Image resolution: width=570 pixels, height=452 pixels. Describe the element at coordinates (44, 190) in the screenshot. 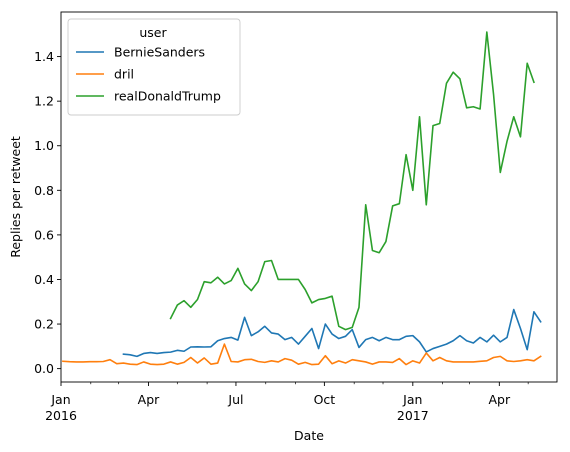

I see `y-tick-label: 0.8` at that location.